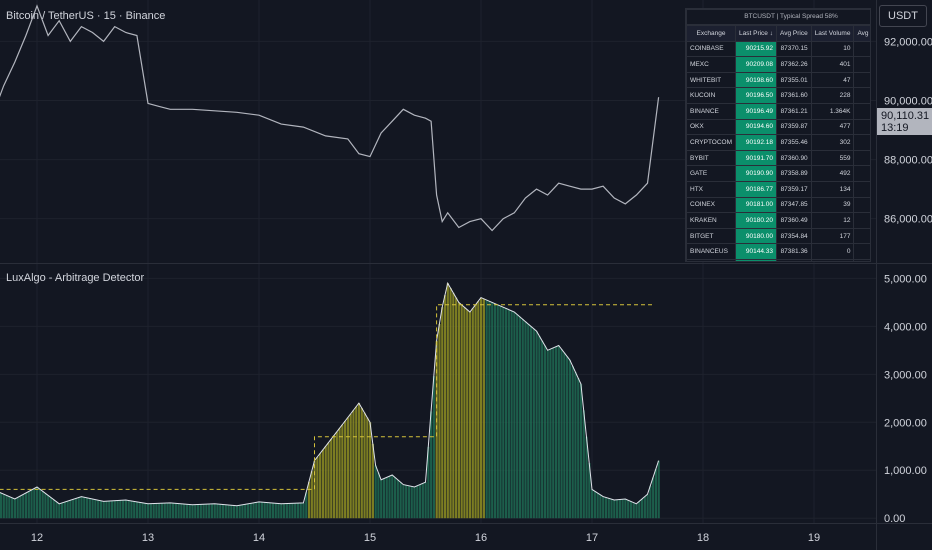 This screenshot has height=550, width=932. Describe the element at coordinates (148, 538) in the screenshot. I see `x-tick-label: 13` at that location.